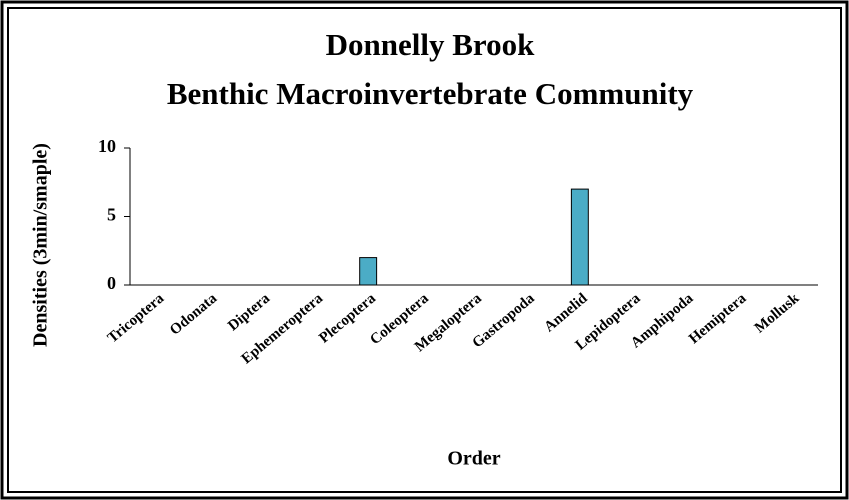 The height and width of the screenshot is (500, 849). What do you see at coordinates (430, 93) in the screenshot?
I see `chart-title: Benthic Macroinvertebrate Community` at bounding box center [430, 93].